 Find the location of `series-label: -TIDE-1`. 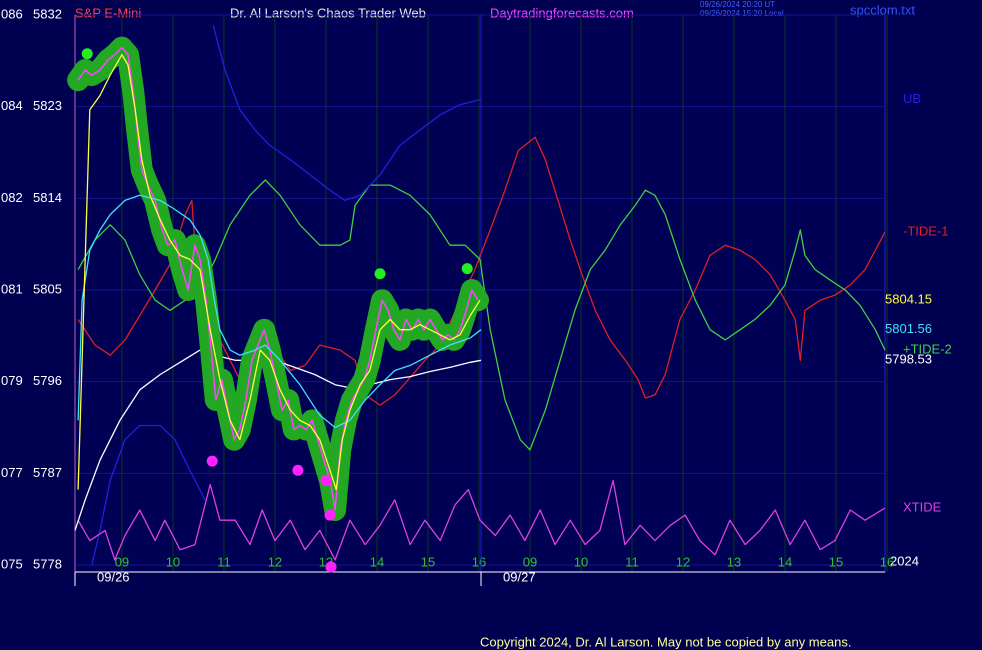

series-label: -TIDE-1 is located at coordinates (926, 230).